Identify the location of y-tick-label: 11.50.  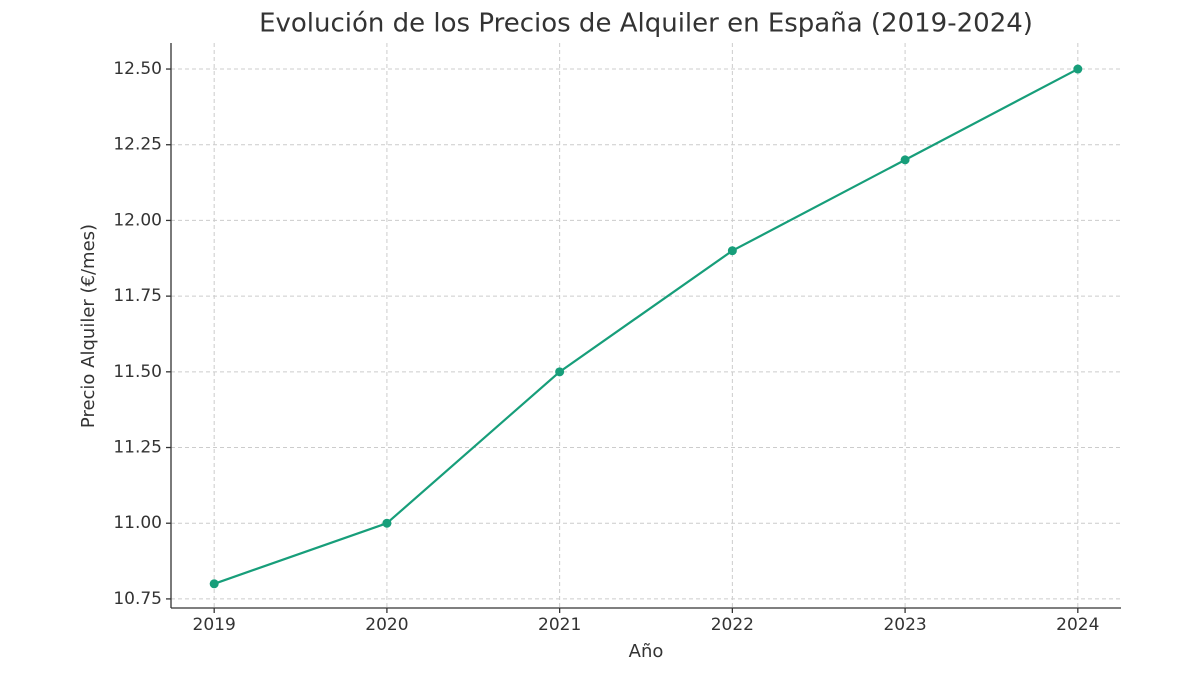
(137, 372).